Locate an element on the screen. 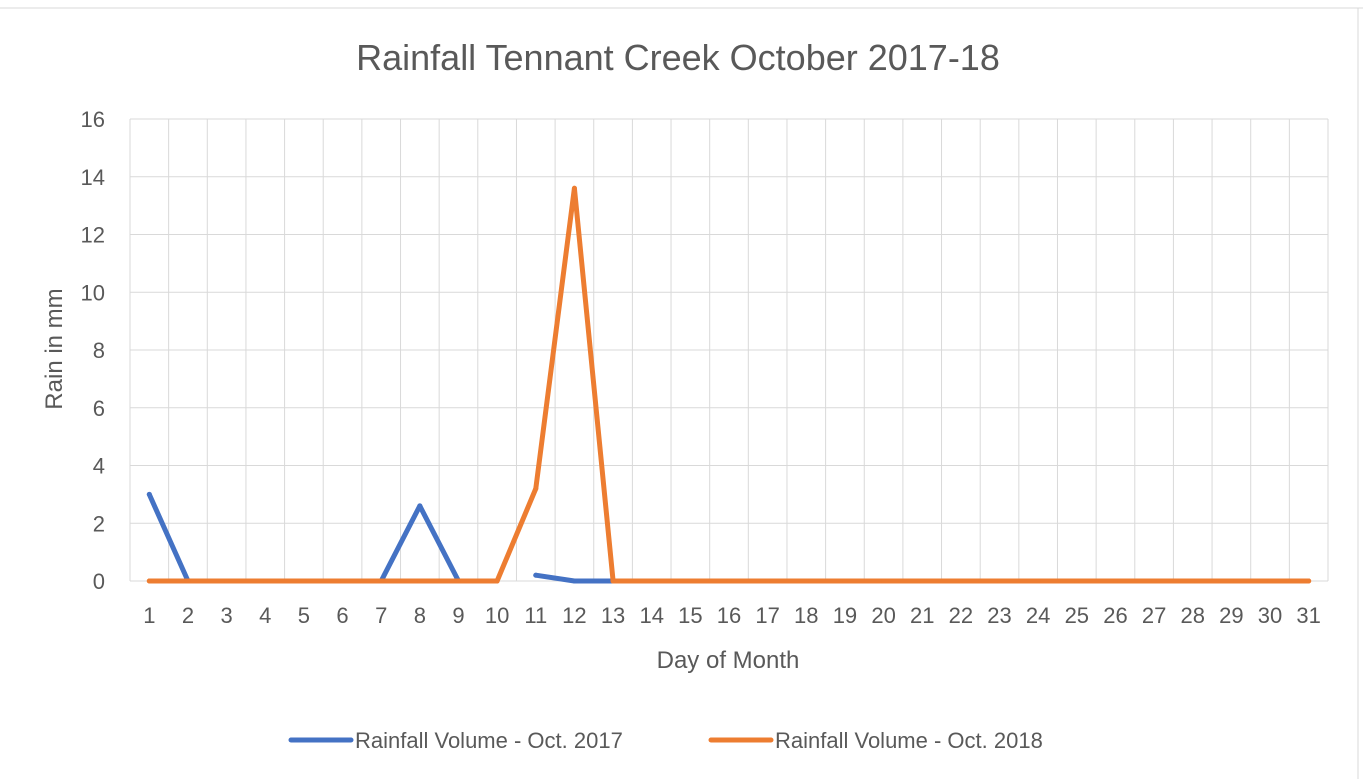  y-tick-label: 0 is located at coordinates (99, 581).